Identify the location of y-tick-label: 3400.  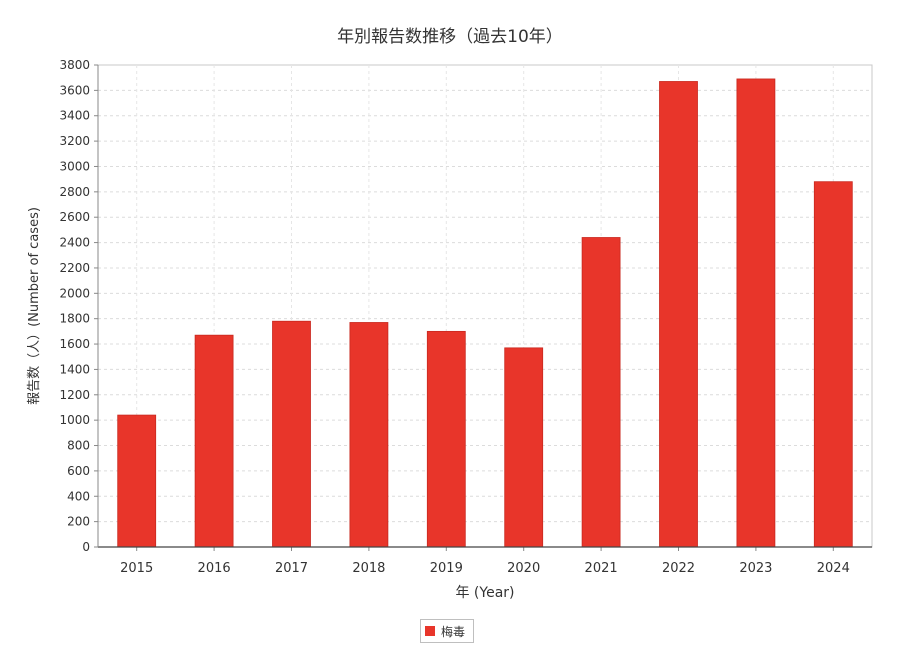
(74, 116).